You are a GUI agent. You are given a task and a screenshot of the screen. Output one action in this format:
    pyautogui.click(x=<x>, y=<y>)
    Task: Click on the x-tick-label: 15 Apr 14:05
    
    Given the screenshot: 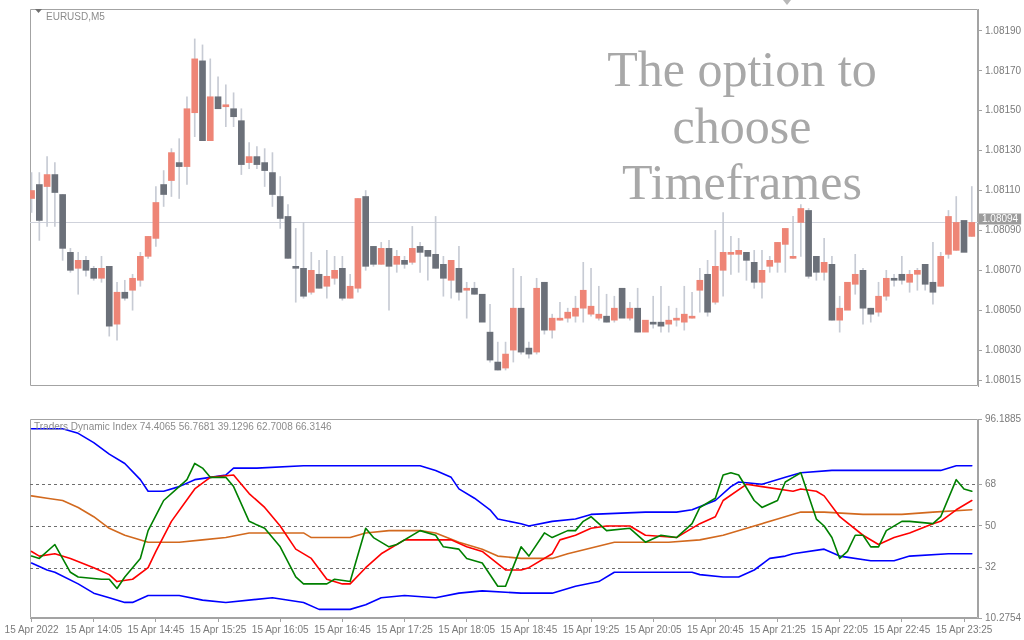 What is the action you would take?
    pyautogui.click(x=94, y=629)
    